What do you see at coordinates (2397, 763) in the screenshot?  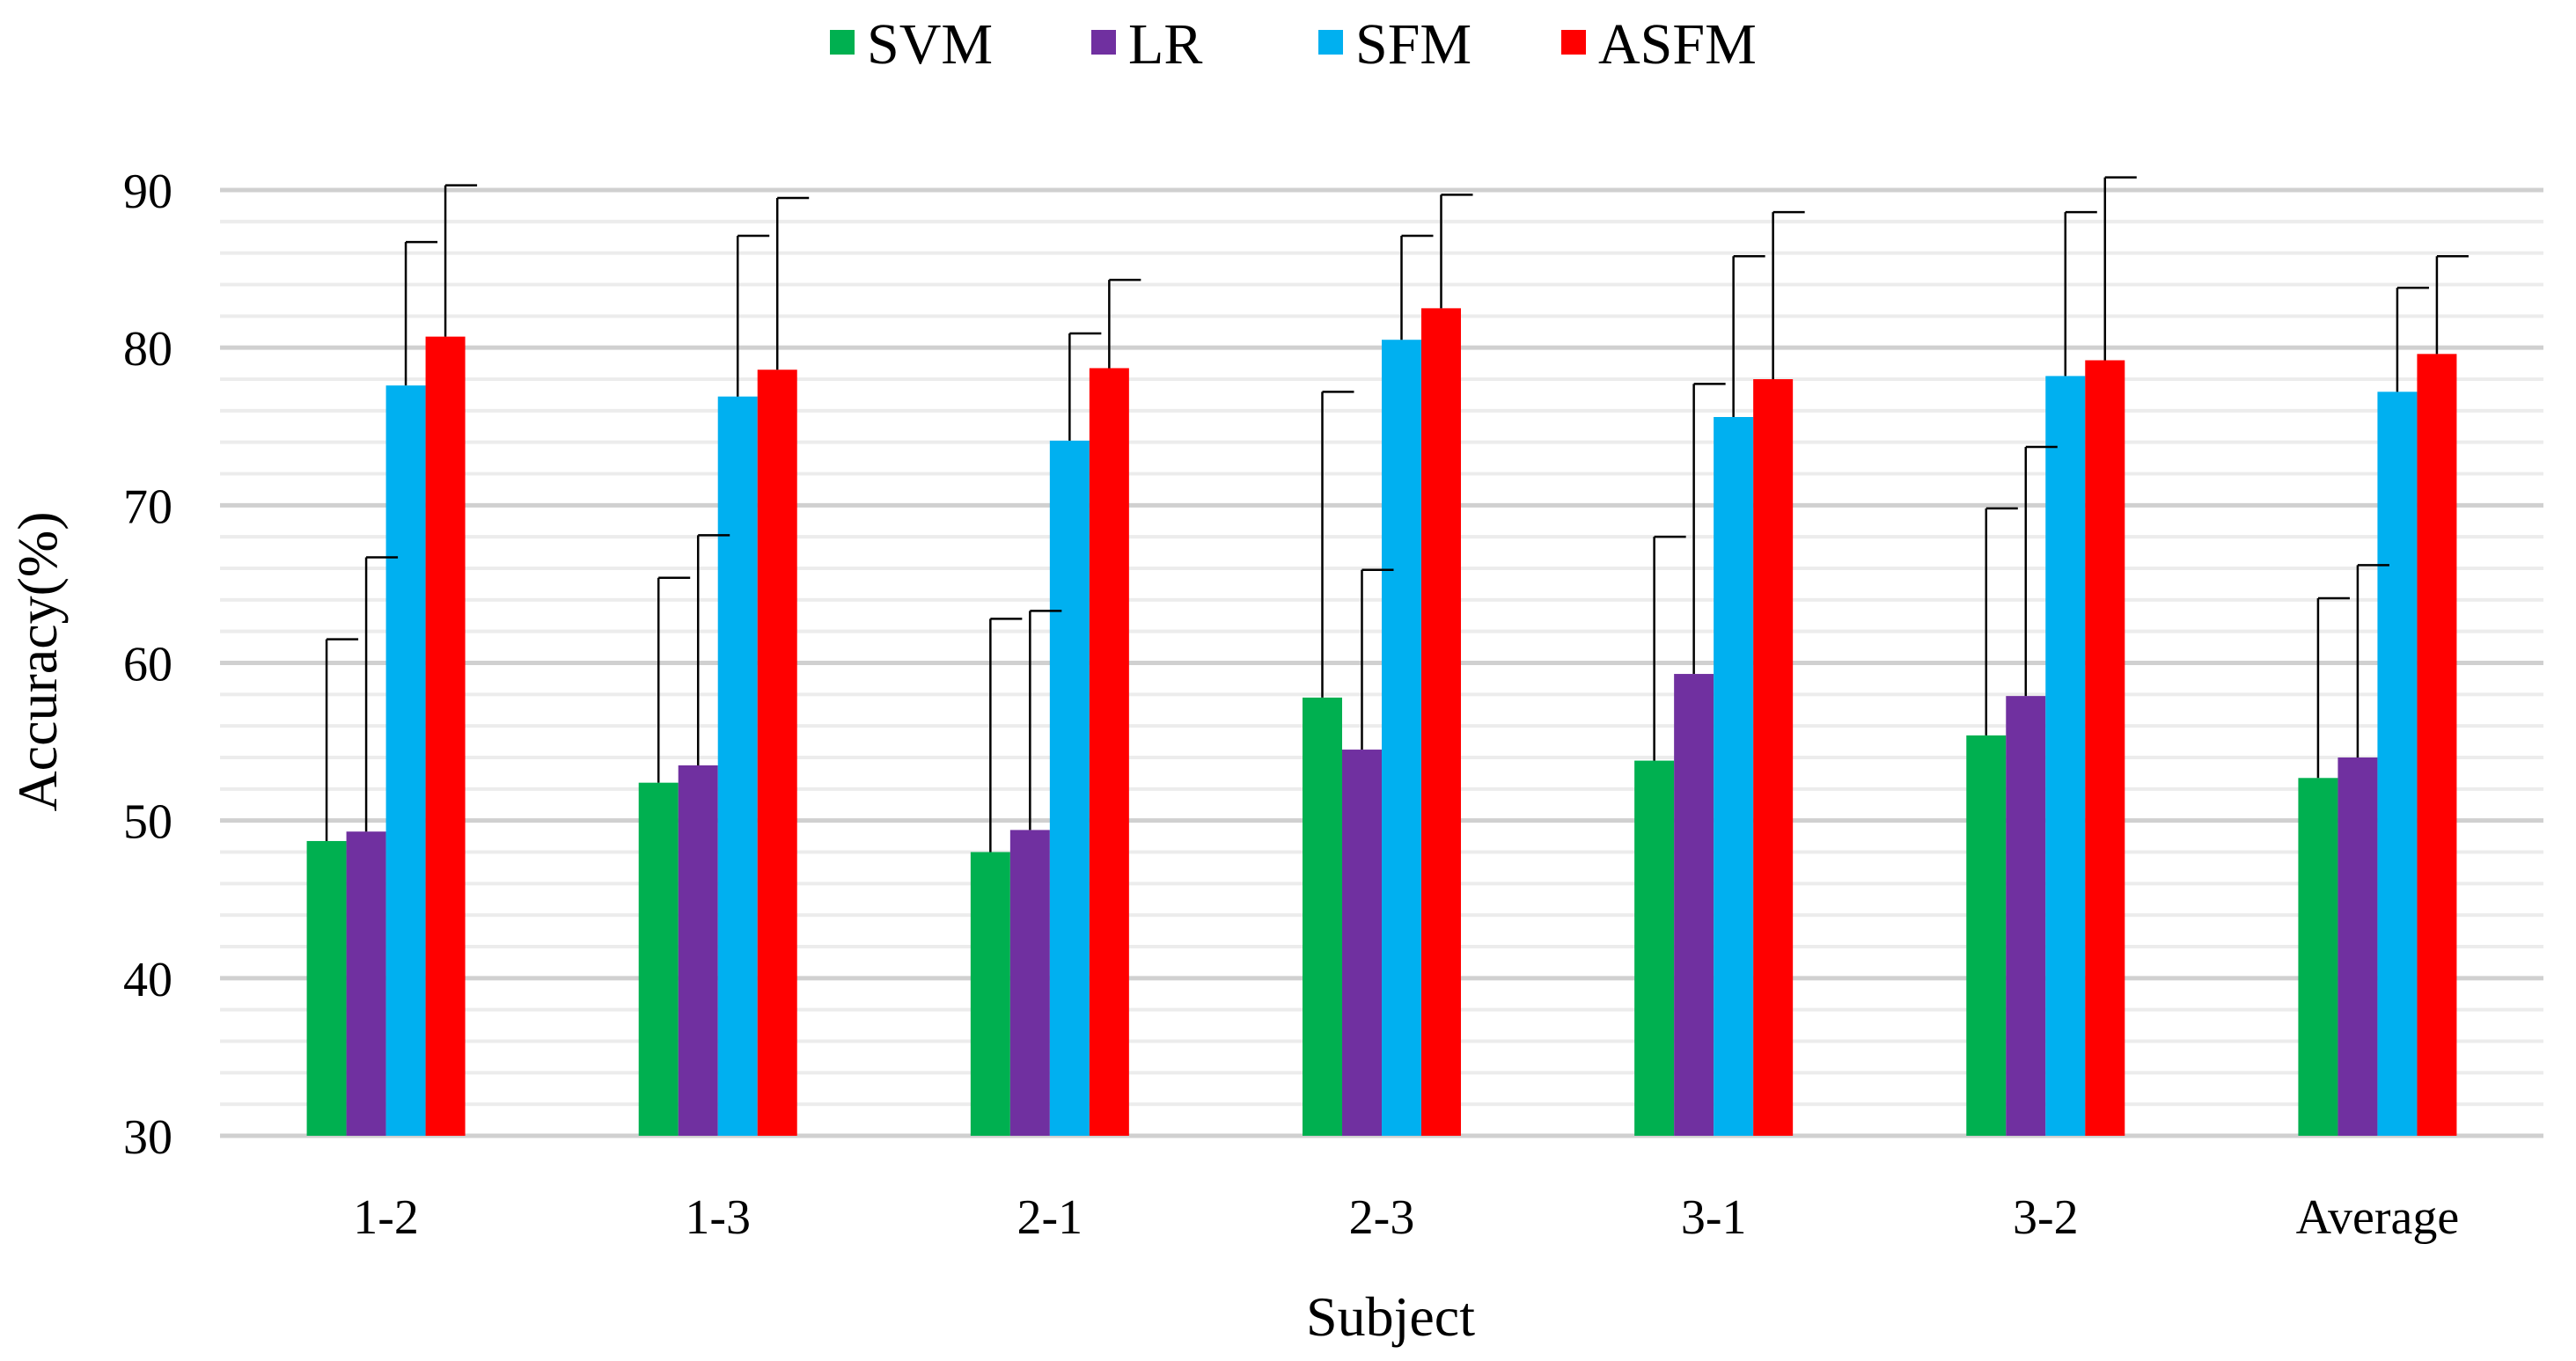 I see `bar-sfm-average` at bounding box center [2397, 763].